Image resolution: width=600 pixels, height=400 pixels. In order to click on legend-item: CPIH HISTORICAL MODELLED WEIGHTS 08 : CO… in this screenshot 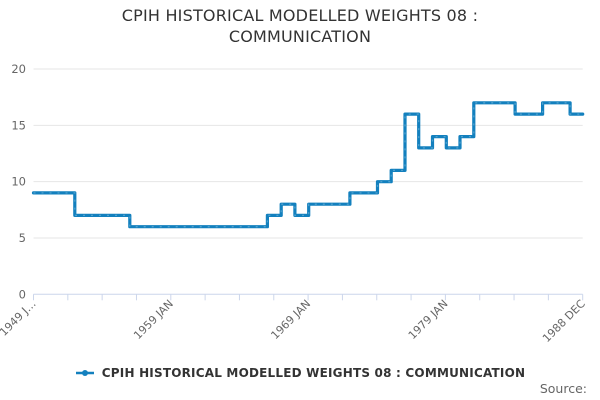, I will do `click(300, 373)`.